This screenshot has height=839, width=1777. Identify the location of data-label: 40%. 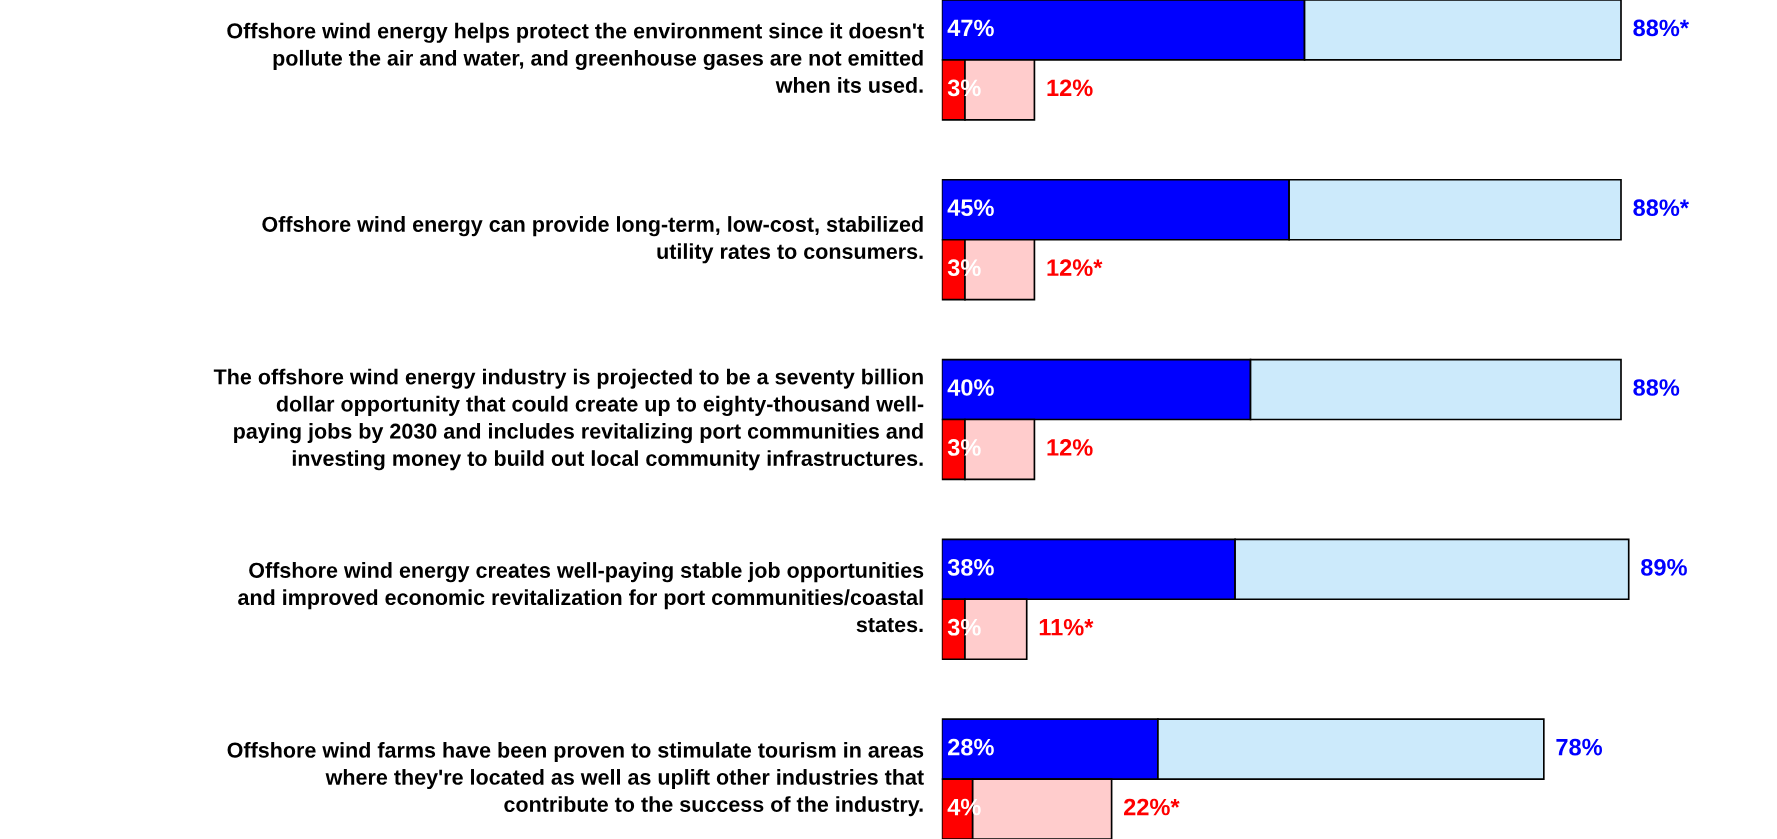
(970, 387).